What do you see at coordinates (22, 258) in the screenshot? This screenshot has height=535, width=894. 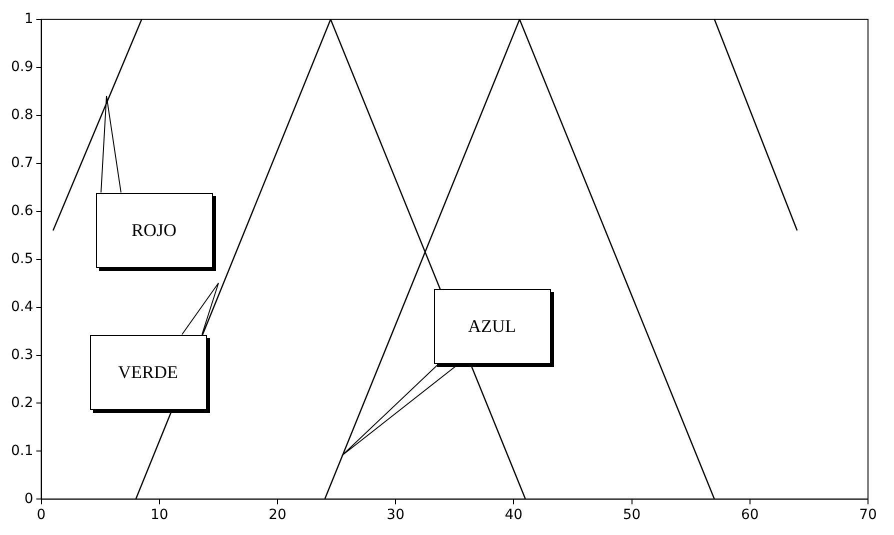 I see `y-tick-label: 0.5` at bounding box center [22, 258].